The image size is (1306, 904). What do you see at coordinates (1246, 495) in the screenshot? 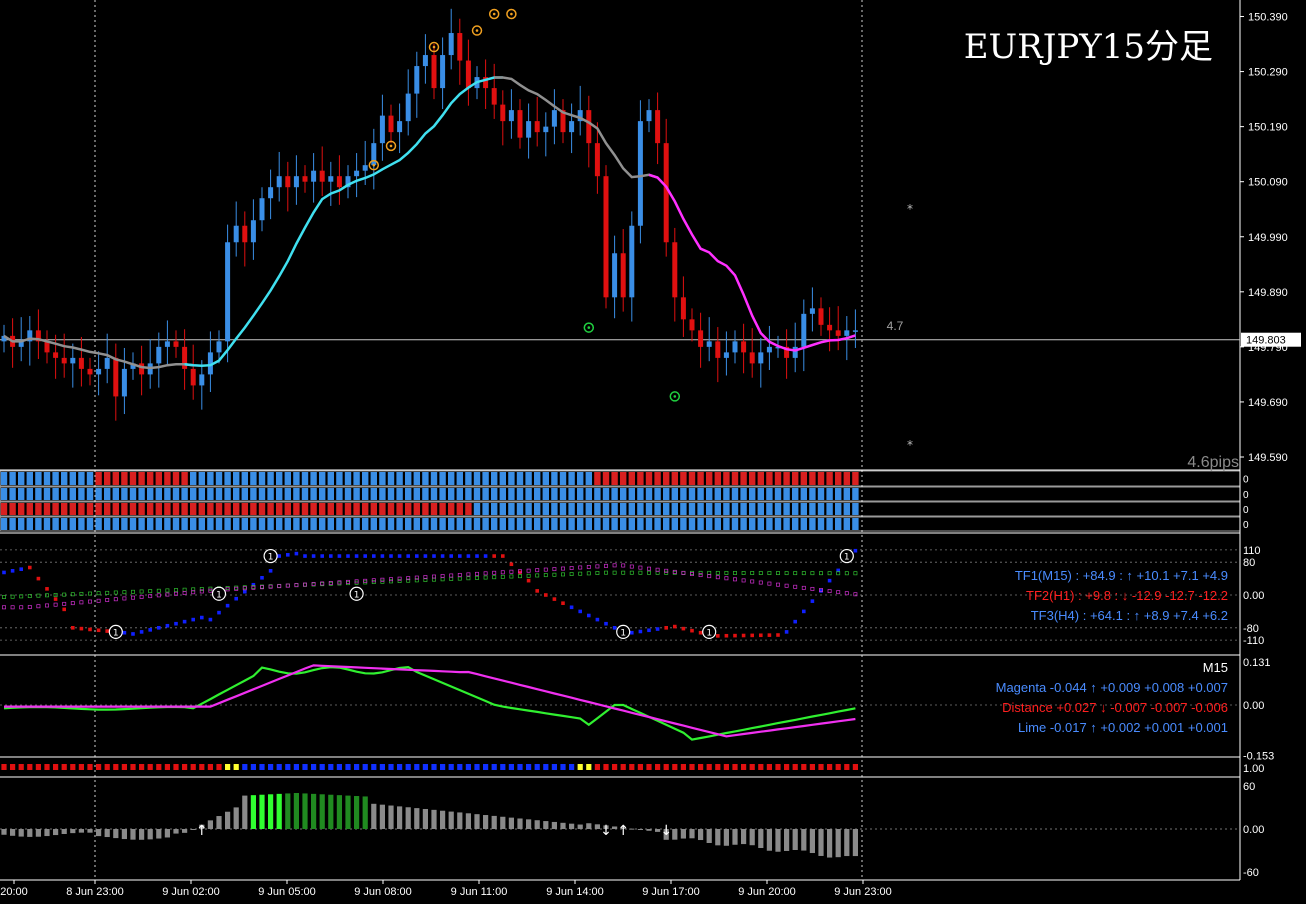
I see `trend-bar-axis-label: 0` at bounding box center [1246, 495].